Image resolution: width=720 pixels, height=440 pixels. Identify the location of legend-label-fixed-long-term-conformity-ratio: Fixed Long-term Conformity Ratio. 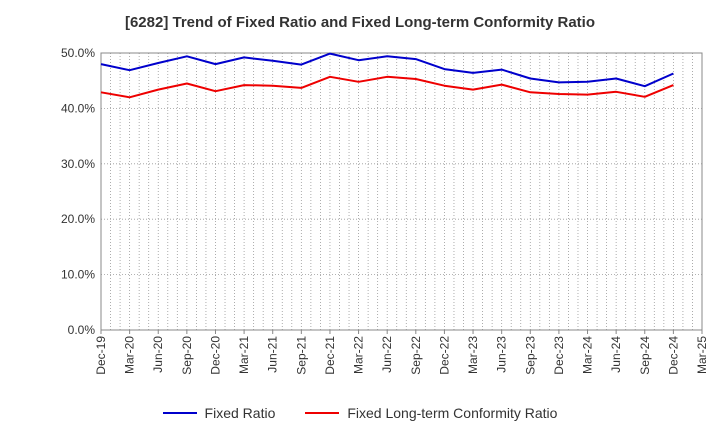
(452, 413).